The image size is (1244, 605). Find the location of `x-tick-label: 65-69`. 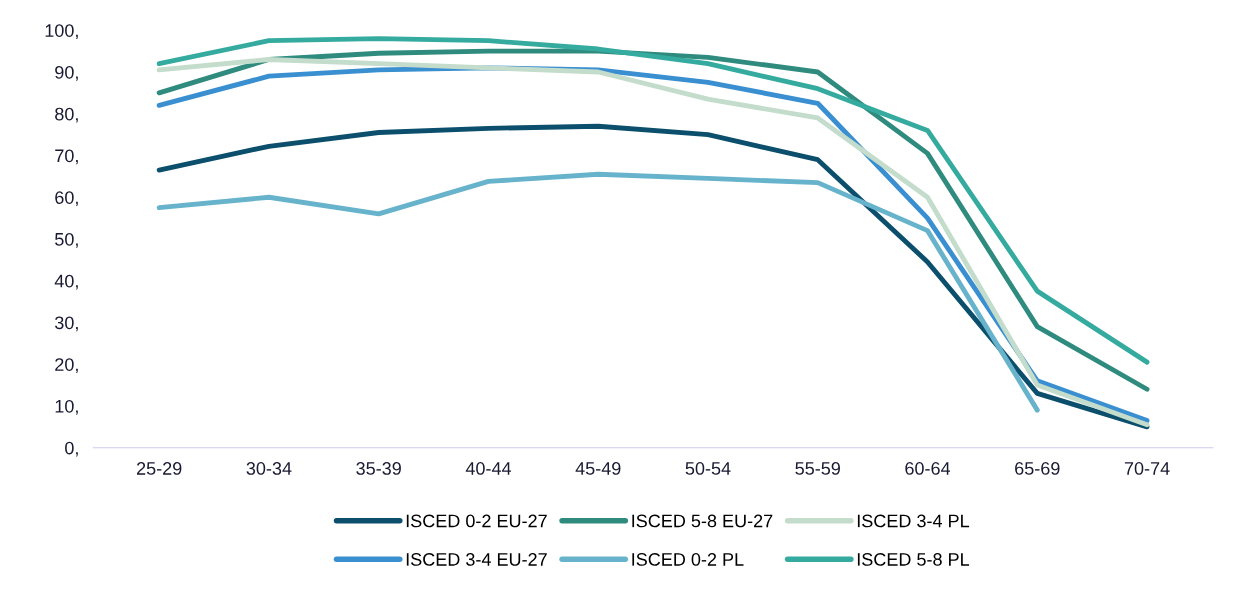

x-tick-label: 65-69 is located at coordinates (1037, 468).